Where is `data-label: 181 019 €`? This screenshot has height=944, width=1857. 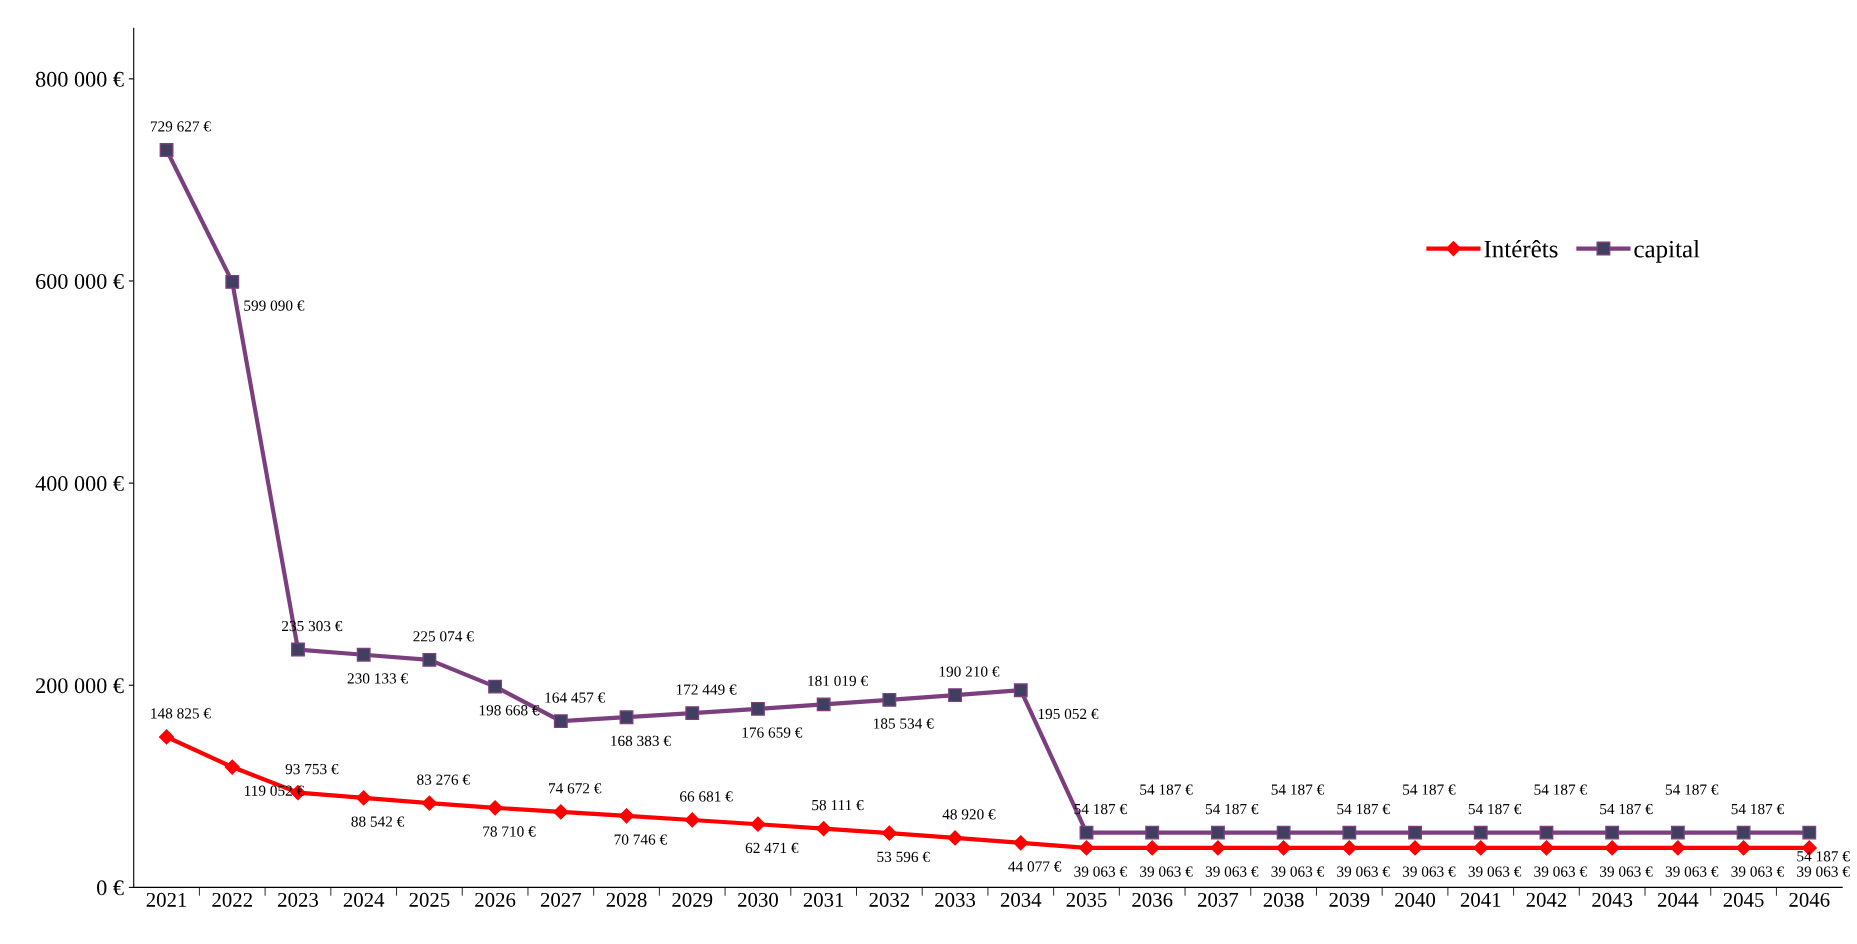 data-label: 181 019 € is located at coordinates (838, 681).